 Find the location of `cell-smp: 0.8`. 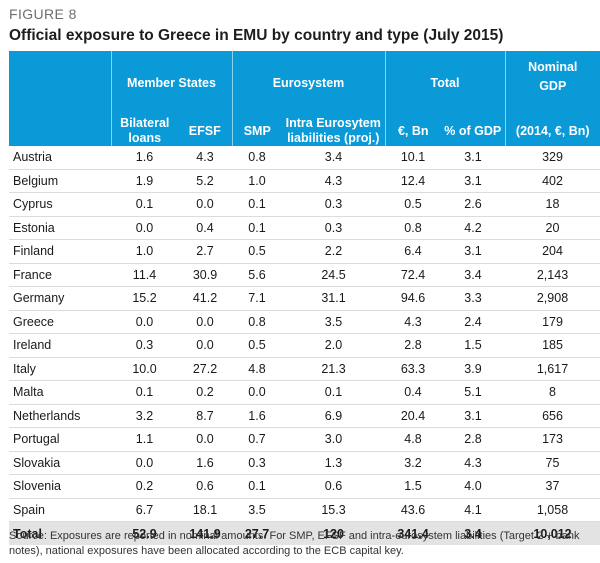

cell-smp: 0.8 is located at coordinates (257, 158).